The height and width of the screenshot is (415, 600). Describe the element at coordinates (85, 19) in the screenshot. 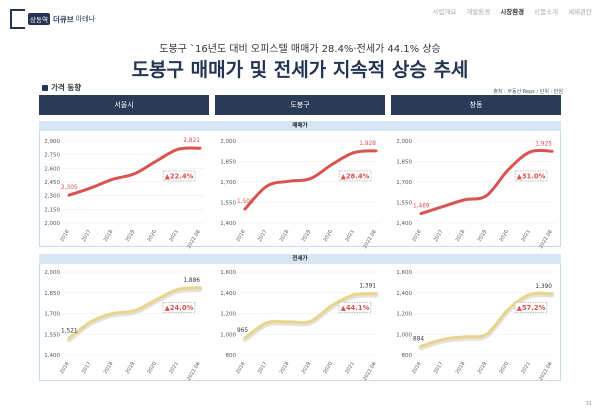

I see `logo-sub-text: 아테나` at that location.